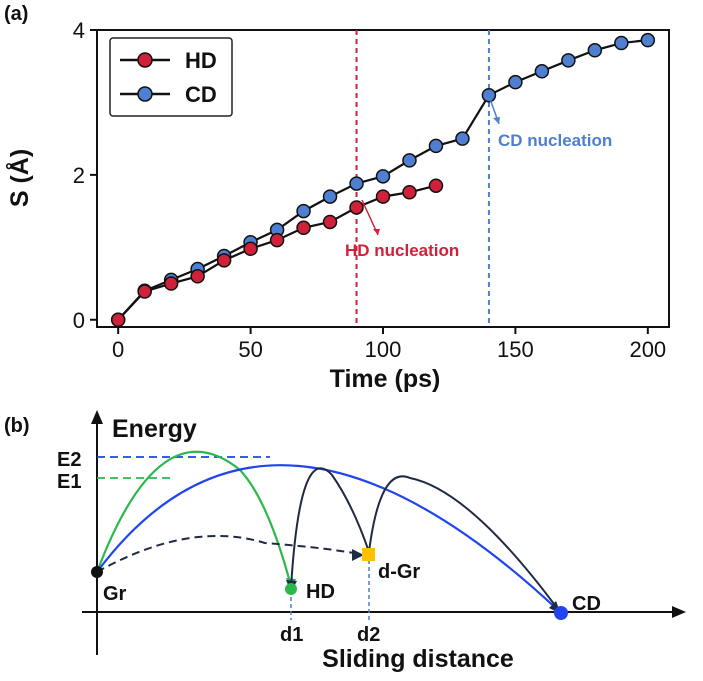 Image resolution: width=703 pixels, height=681 pixels. I want to click on x-tick-label: 200, so click(647, 349).